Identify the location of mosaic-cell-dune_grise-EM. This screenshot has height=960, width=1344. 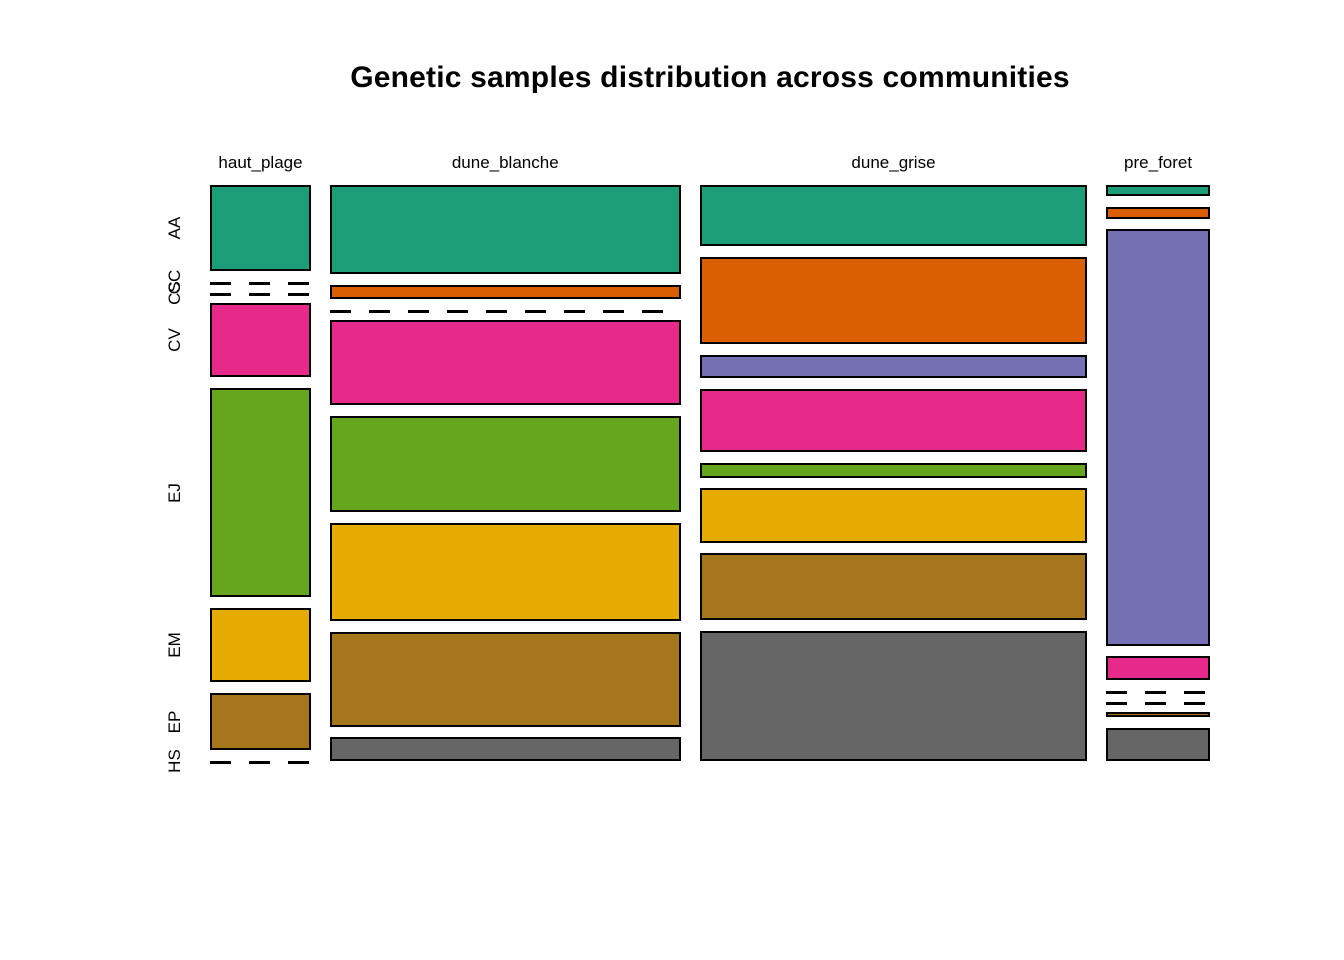
(893, 515).